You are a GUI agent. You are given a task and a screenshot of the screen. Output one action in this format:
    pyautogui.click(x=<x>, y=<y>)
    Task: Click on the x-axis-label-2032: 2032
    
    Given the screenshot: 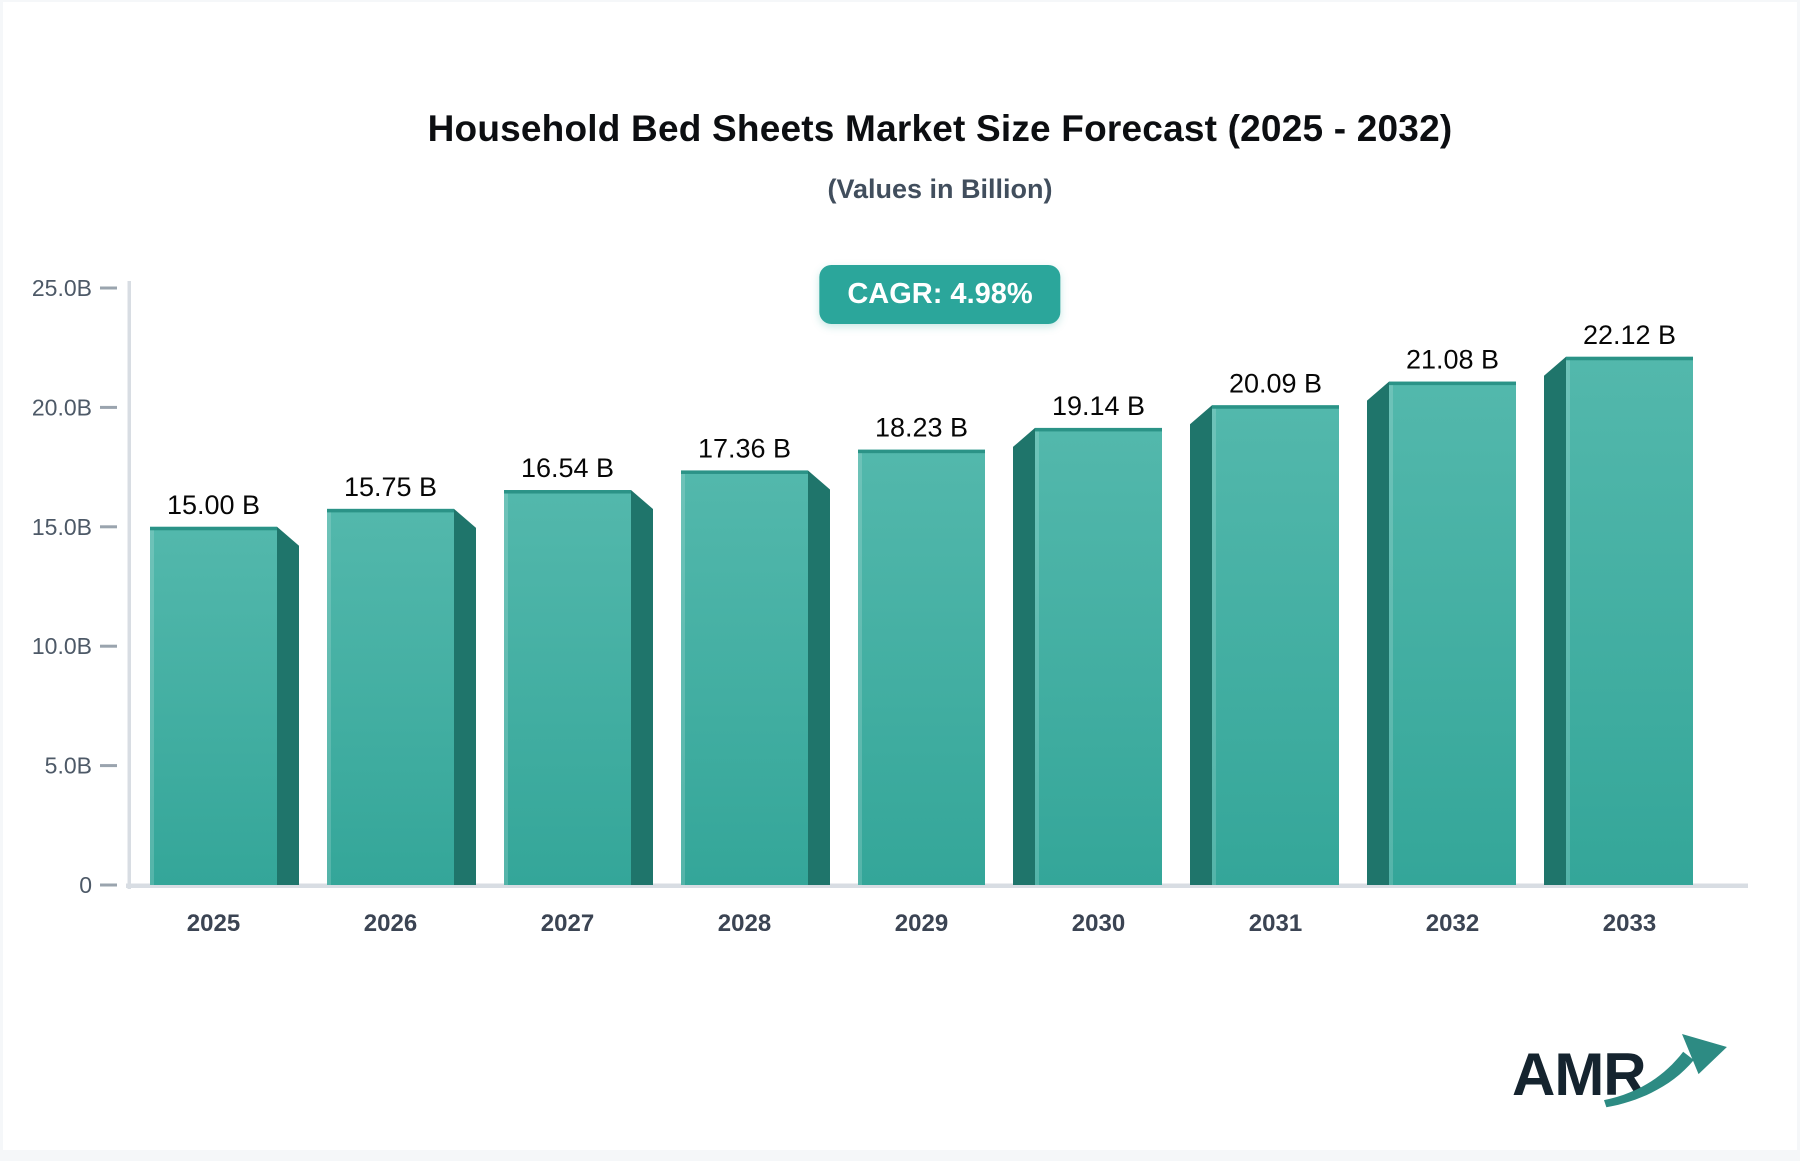 What is the action you would take?
    pyautogui.click(x=1452, y=923)
    